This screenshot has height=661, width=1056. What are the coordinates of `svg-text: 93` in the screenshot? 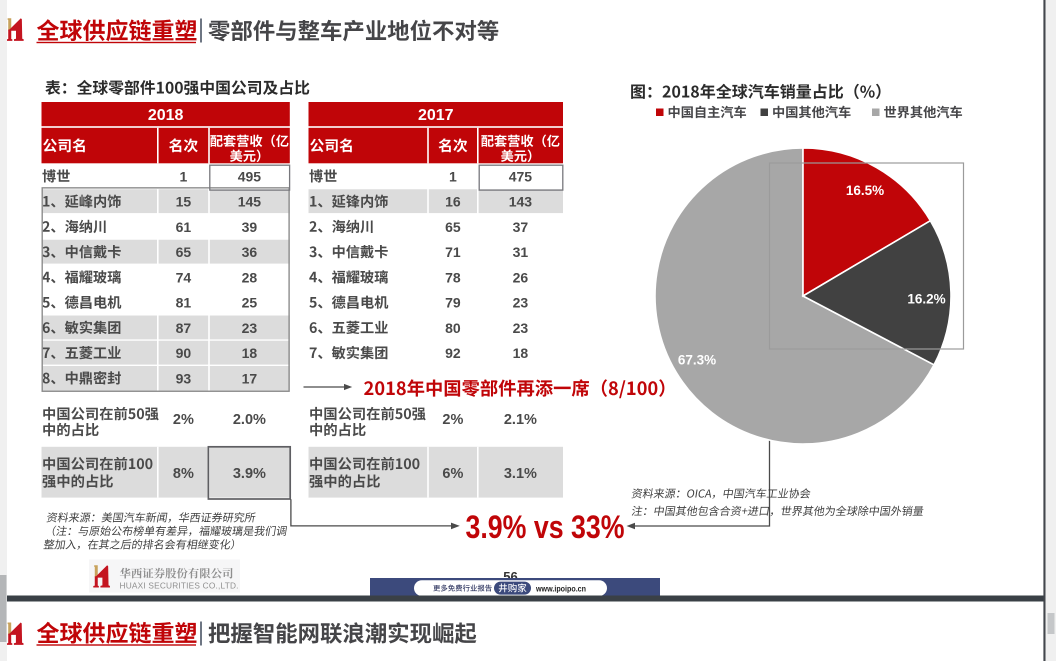 It's located at (184, 378).